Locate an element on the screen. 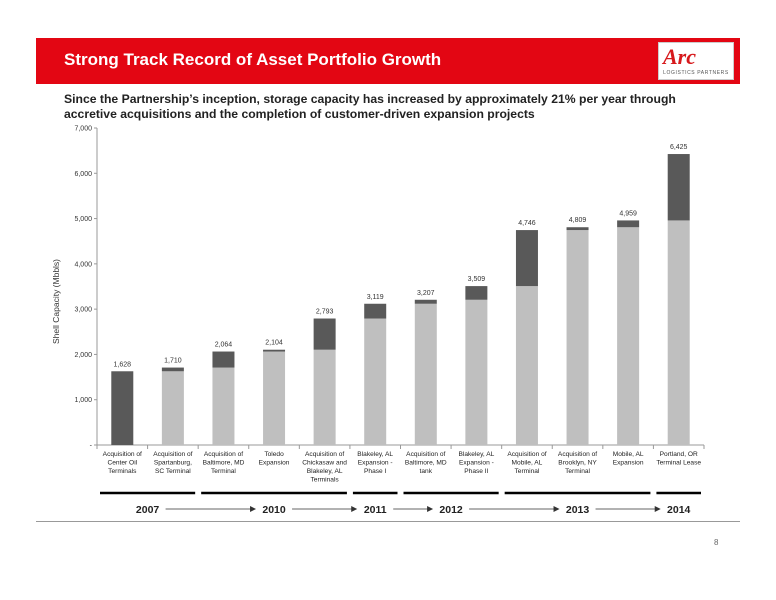 The height and width of the screenshot is (600, 776). x-category-label: Spartanburg, is located at coordinates (173, 463).